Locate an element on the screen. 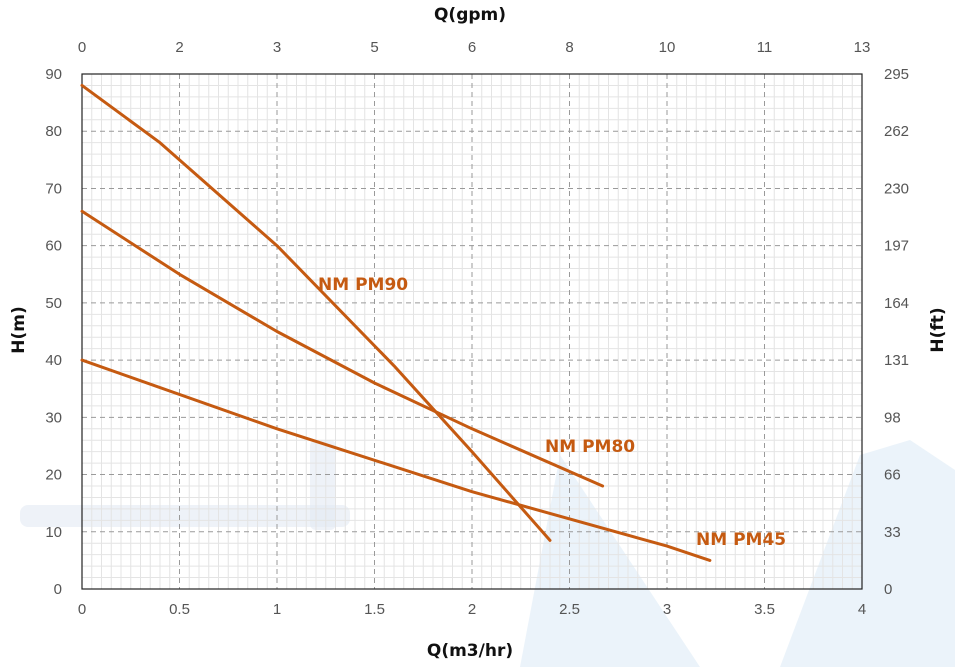 The height and width of the screenshot is (667, 955). tick-label: 70 is located at coordinates (53, 188).